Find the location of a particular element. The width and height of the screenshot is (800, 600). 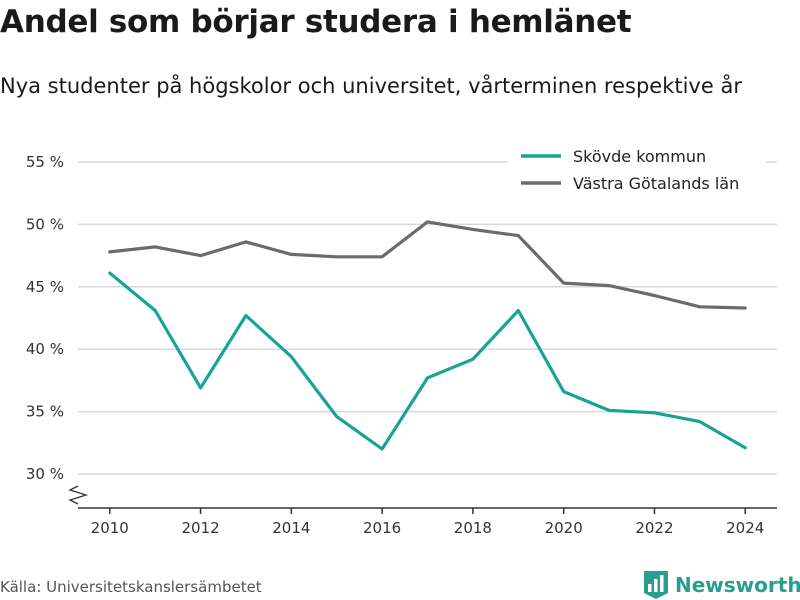

legend: Skövde kommun Västra Götalands län is located at coordinates (637, 173).